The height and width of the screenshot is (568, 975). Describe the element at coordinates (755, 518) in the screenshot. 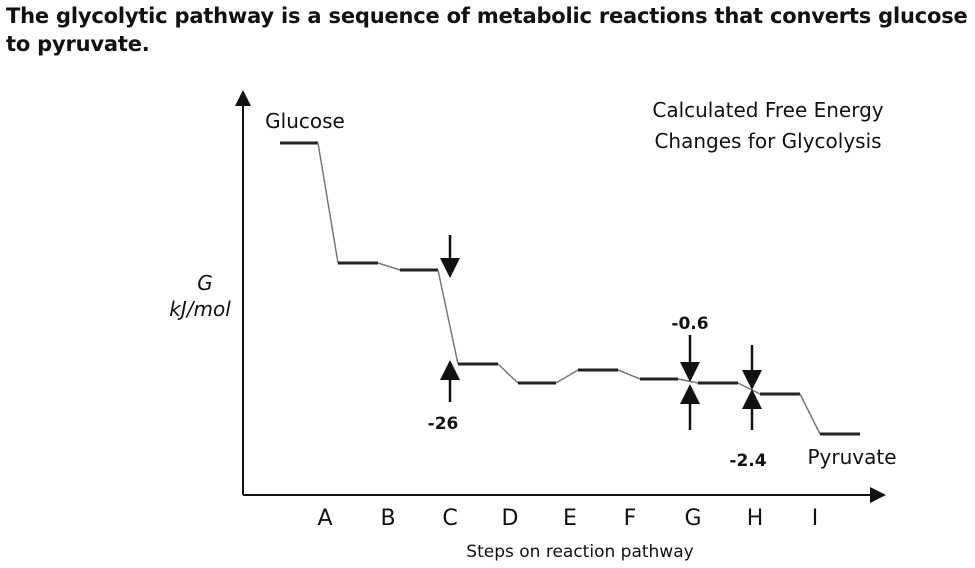

I see `category-label: H` at that location.